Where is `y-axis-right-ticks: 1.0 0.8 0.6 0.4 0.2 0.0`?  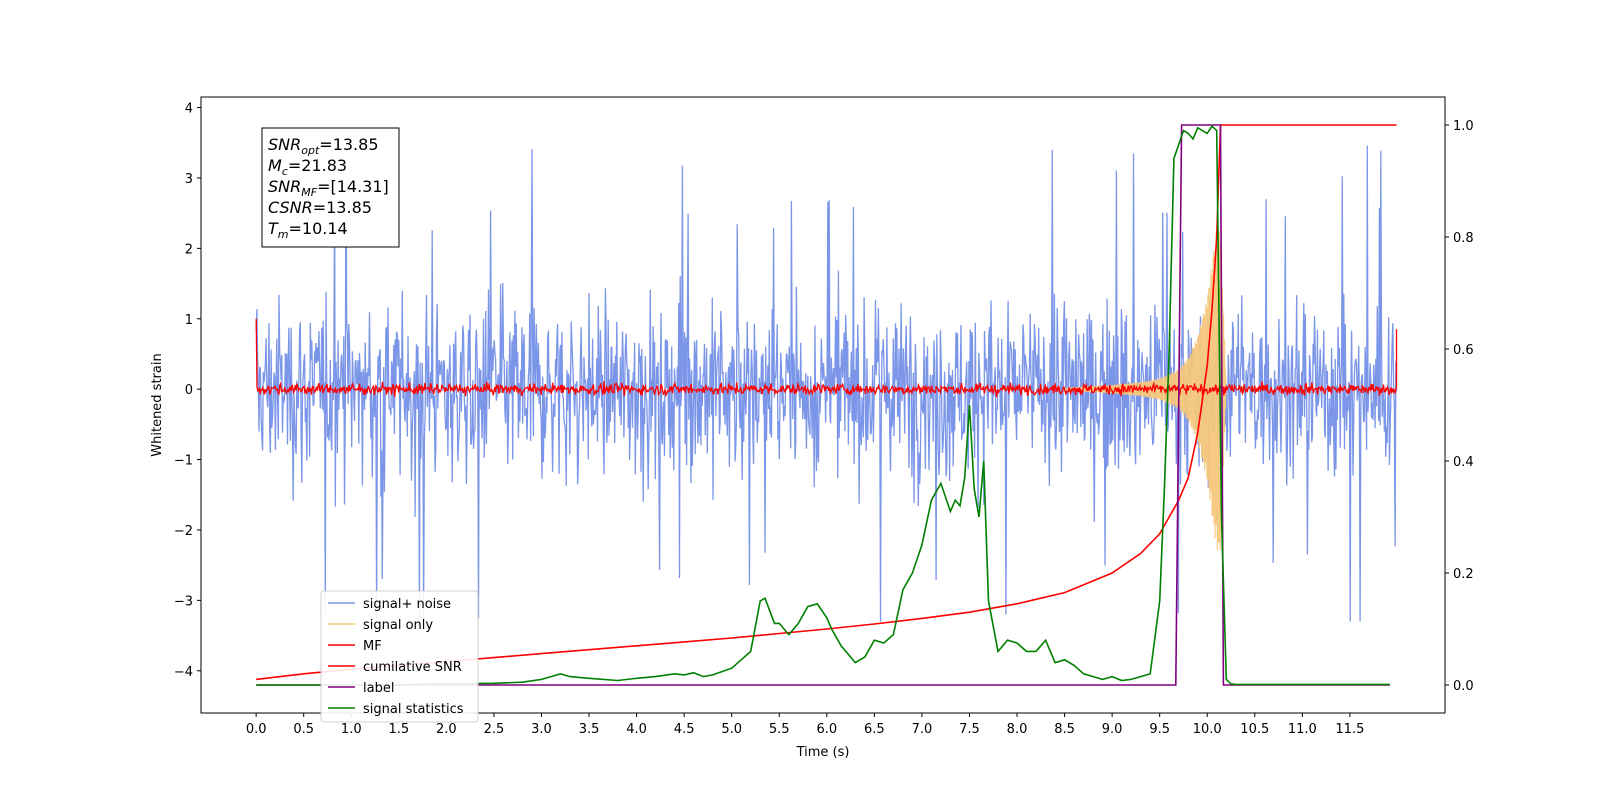 y-axis-right-ticks: 1.0 0.8 0.6 0.4 0.2 0.0 is located at coordinates (1459, 406).